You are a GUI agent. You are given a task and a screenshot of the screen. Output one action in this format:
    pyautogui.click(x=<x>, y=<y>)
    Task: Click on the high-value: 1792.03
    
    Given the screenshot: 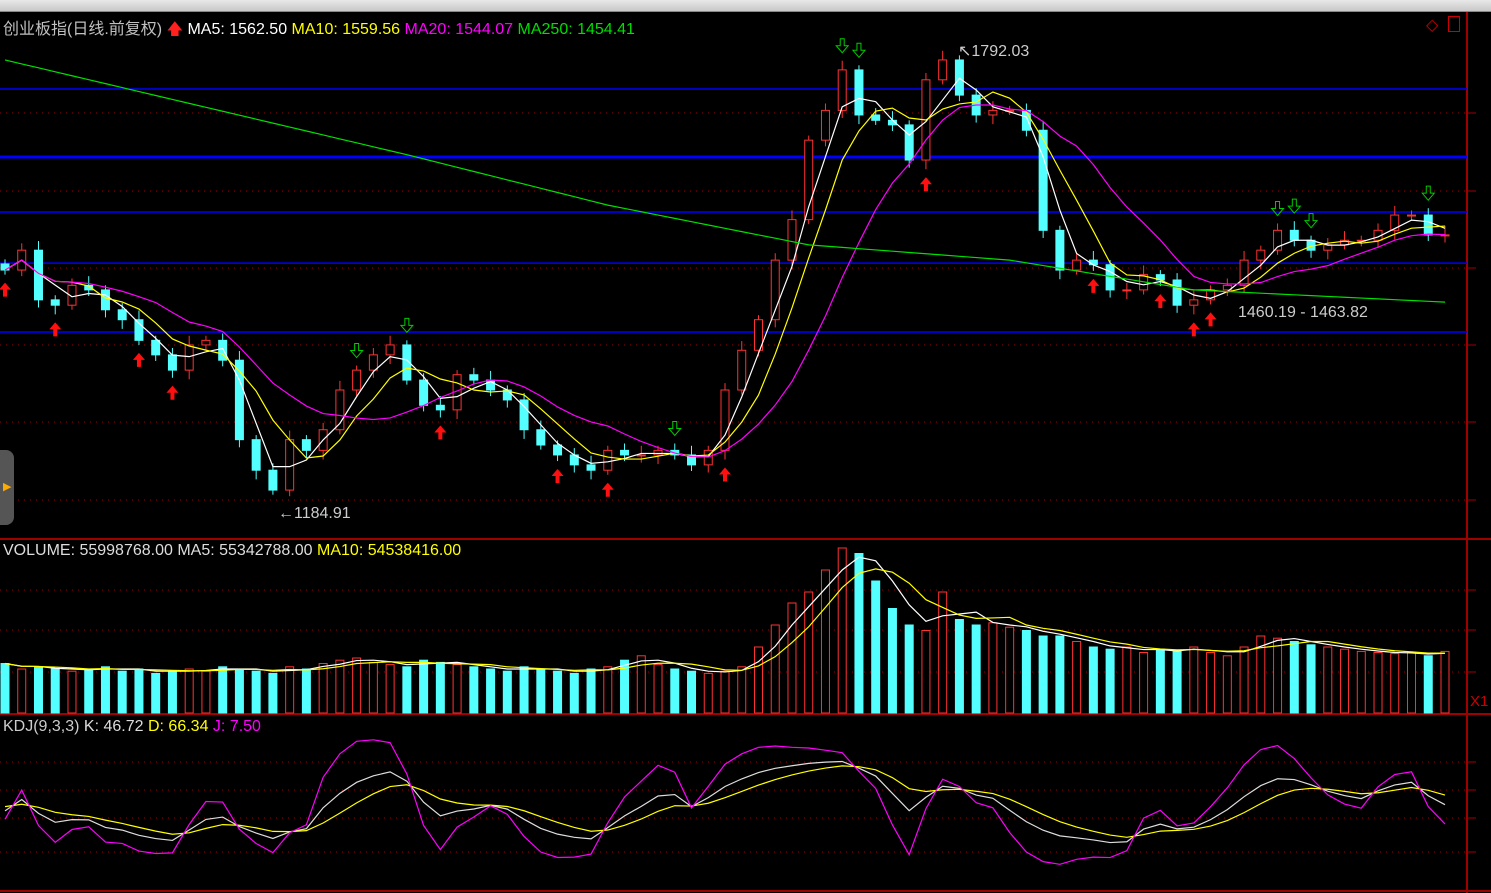 What is the action you would take?
    pyautogui.click(x=1000, y=51)
    